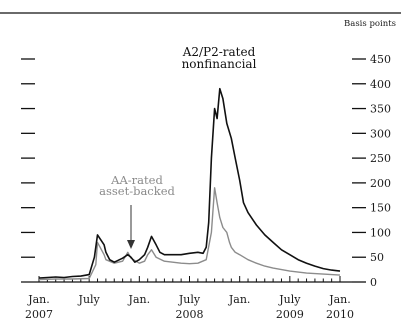  Describe the element at coordinates (380, 133) in the screenshot. I see `y-tick-label: 300` at that location.